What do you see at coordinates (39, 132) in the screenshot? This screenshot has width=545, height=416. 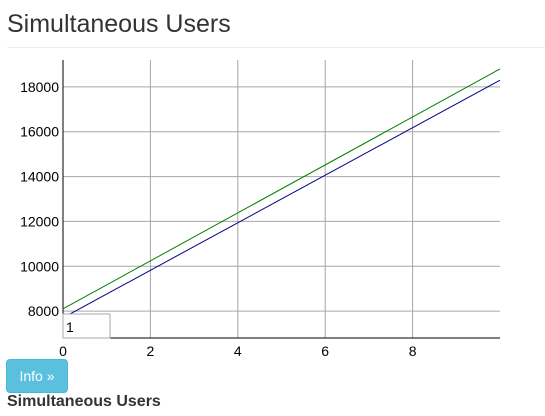 I see `y-tick-label: 16000` at bounding box center [39, 132].